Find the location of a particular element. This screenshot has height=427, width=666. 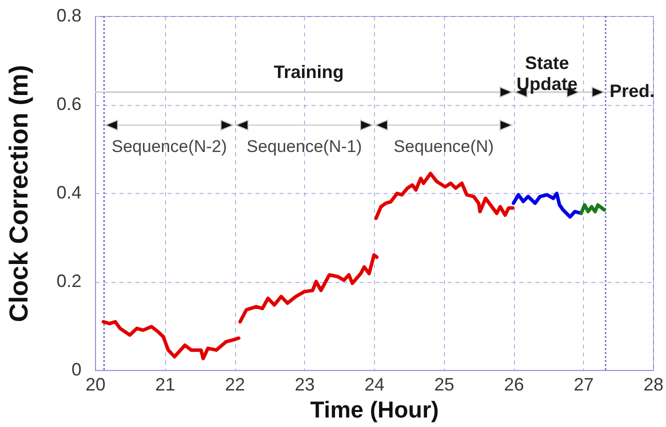

y-tick-label: 0.4 is located at coordinates (69, 192).